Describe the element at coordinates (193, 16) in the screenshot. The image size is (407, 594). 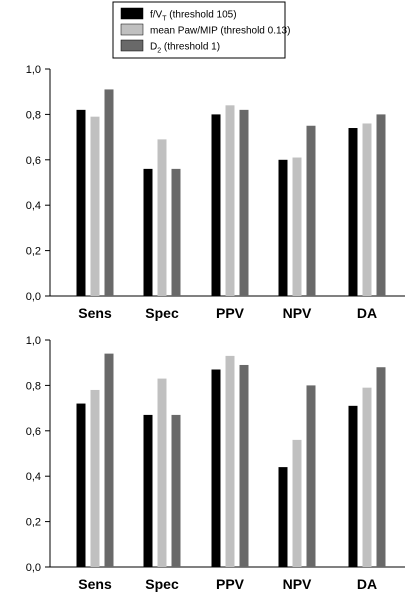
I see `legend-label: f/VT (threshold 105)` at that location.